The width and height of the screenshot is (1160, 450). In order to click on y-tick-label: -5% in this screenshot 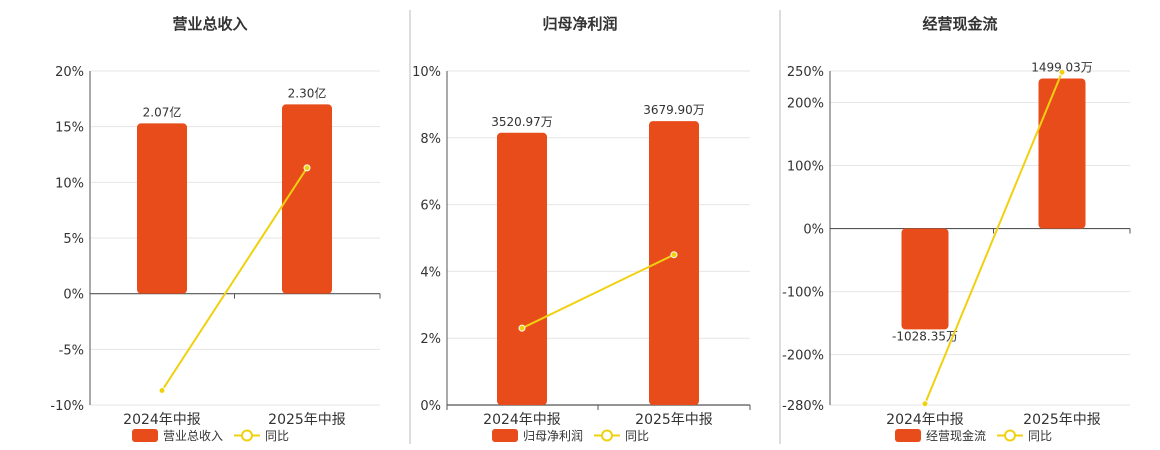, I will do `click(71, 350)`.